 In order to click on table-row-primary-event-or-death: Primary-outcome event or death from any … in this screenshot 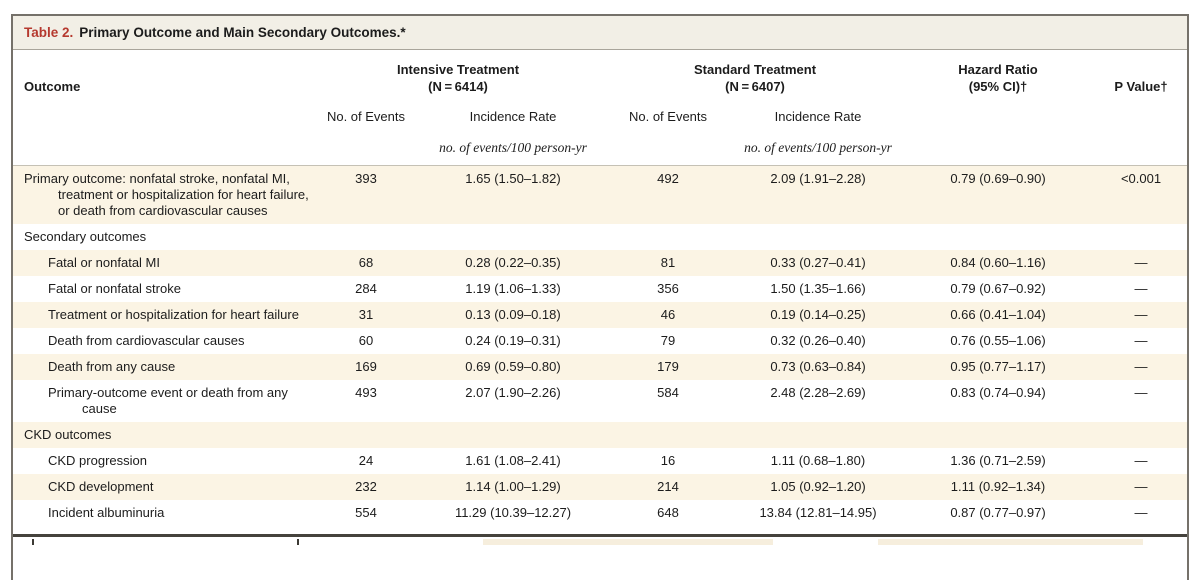, I will do `click(600, 401)`.